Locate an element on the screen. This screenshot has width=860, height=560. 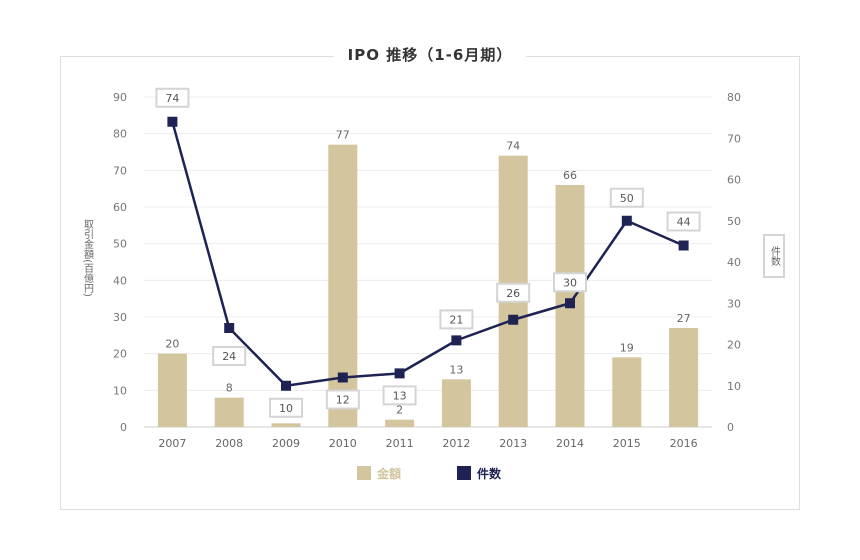
chart-title-text: IPO 推移（1-6月期） is located at coordinates (430, 55).